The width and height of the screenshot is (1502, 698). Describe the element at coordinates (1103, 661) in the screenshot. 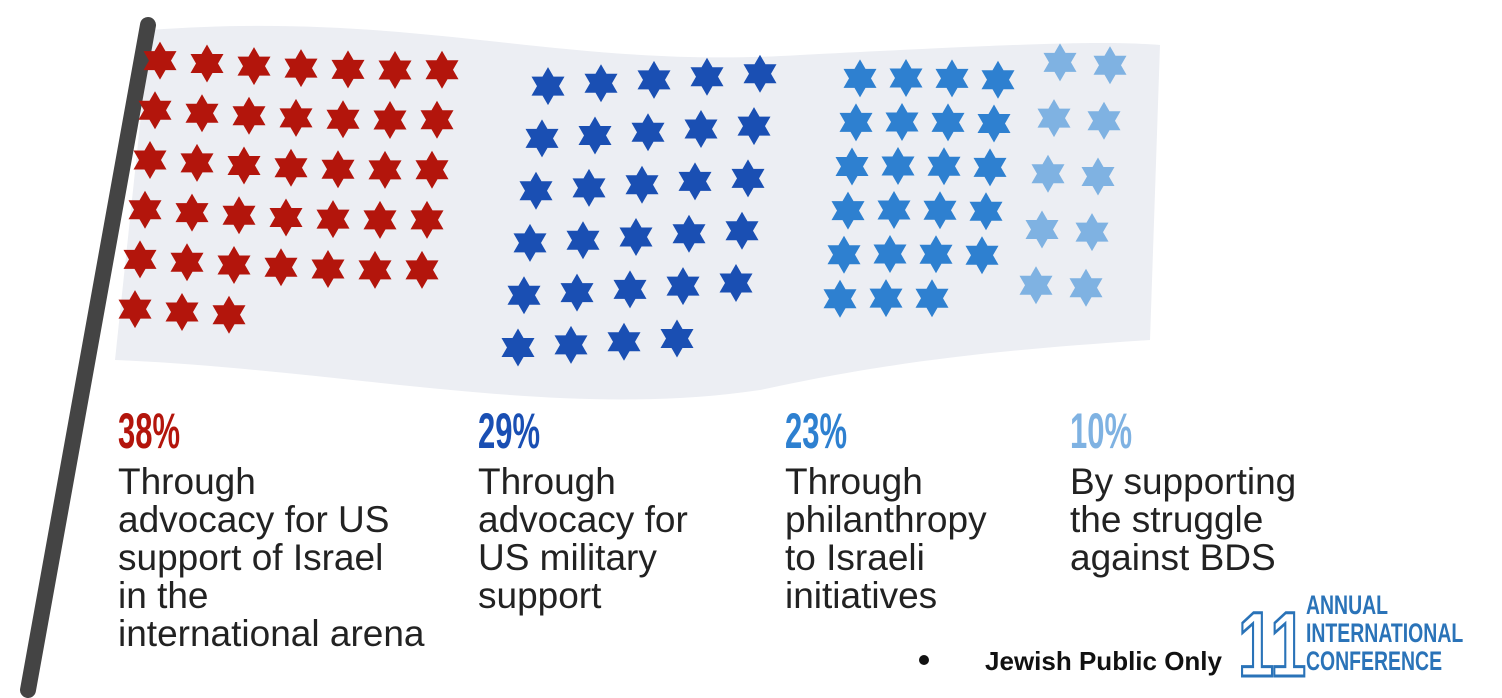

I see `footnote: Jewish Public Only` at that location.